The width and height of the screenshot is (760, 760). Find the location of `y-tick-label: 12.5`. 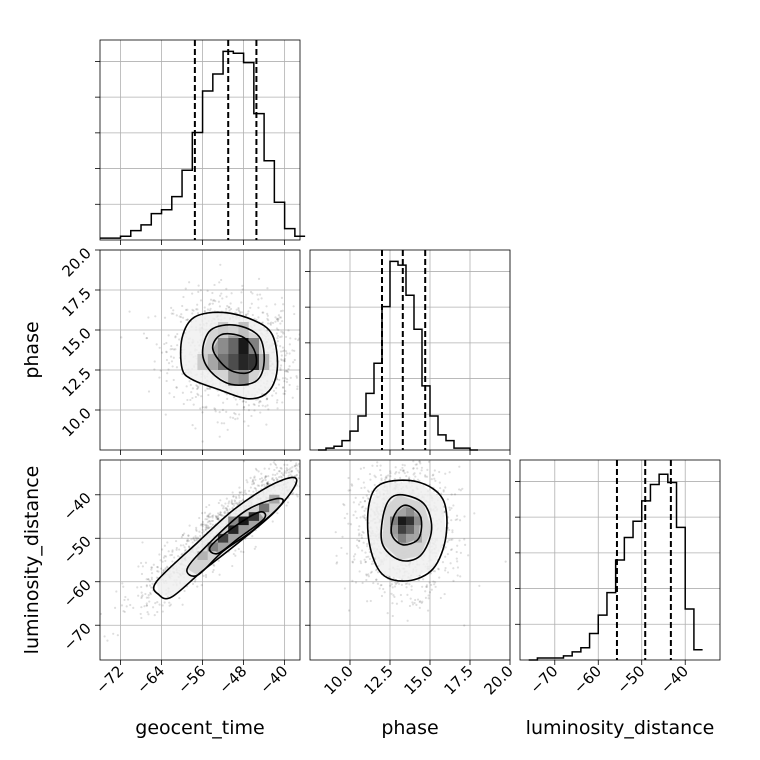

y-tick-label: 12.5 is located at coordinates (76, 382).